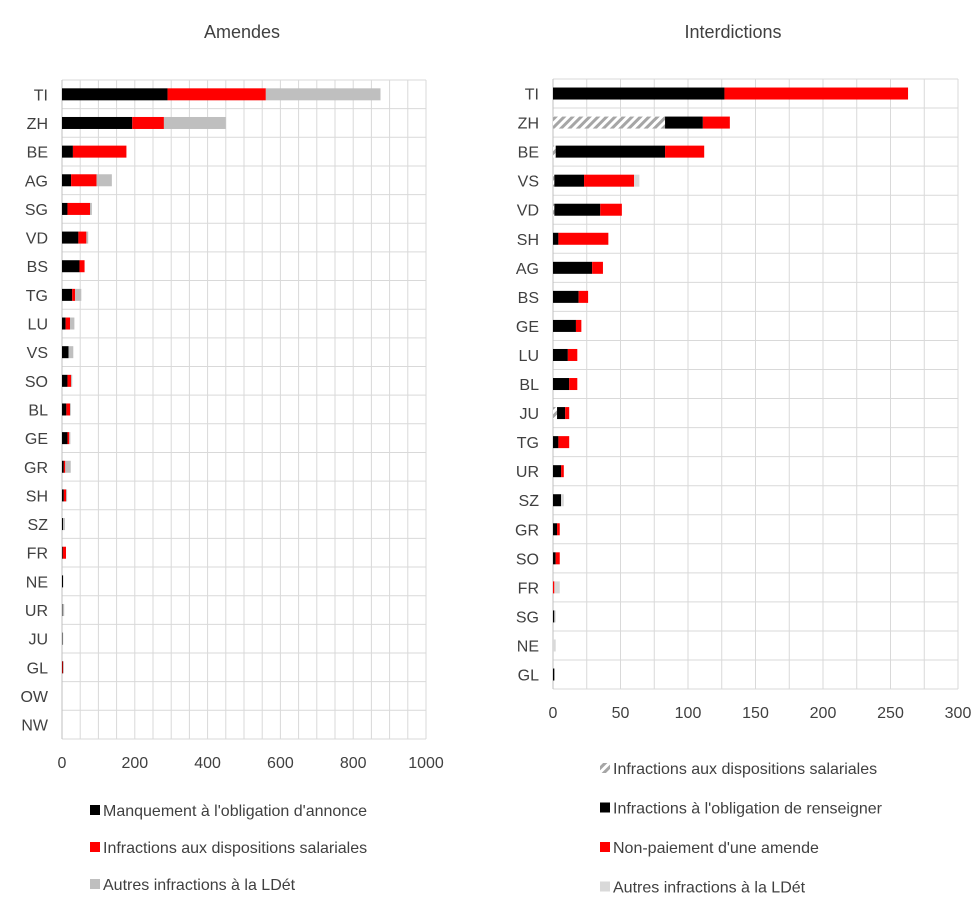 The width and height of the screenshot is (978, 902). Describe the element at coordinates (280, 763) in the screenshot. I see `x-tick-label: 600` at that location.